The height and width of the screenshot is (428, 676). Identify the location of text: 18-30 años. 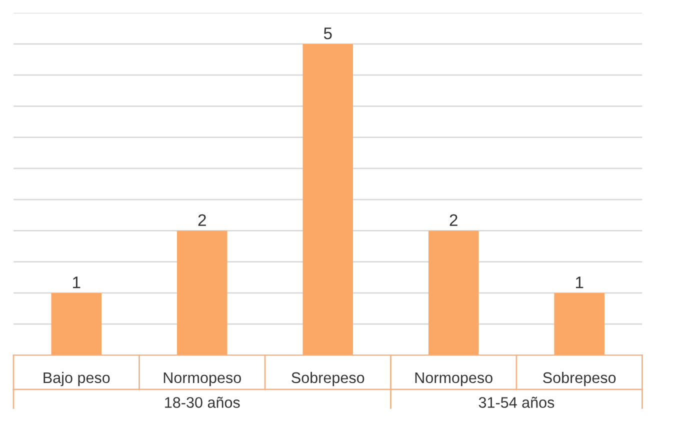
(202, 402).